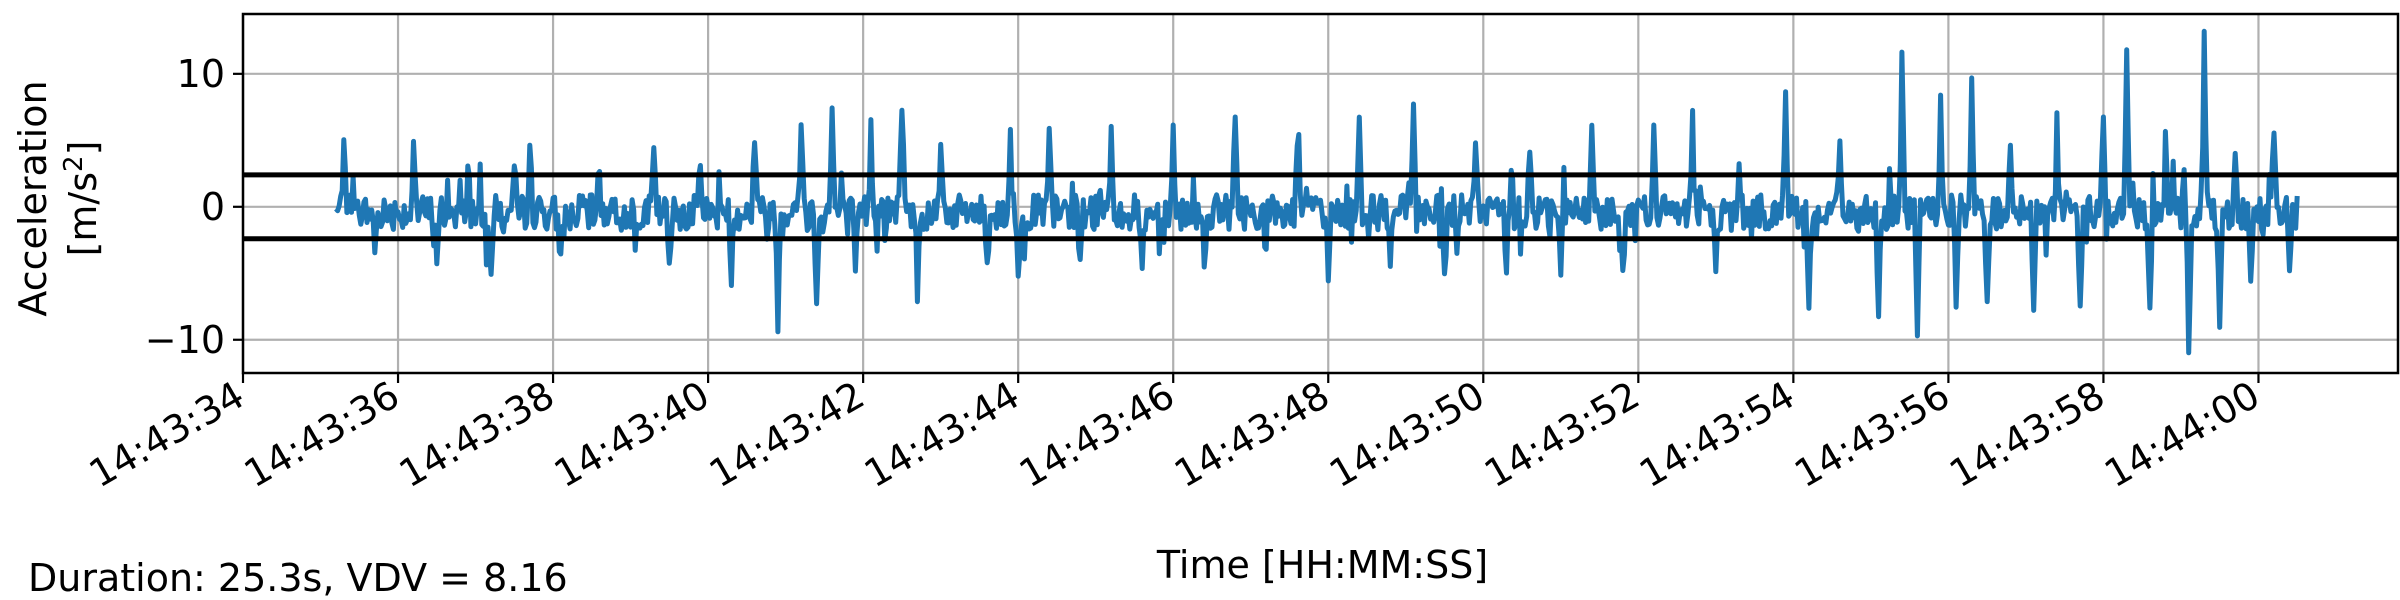 This screenshot has width=2400, height=600. I want to click on threshold-layer, so click(1320, 207).